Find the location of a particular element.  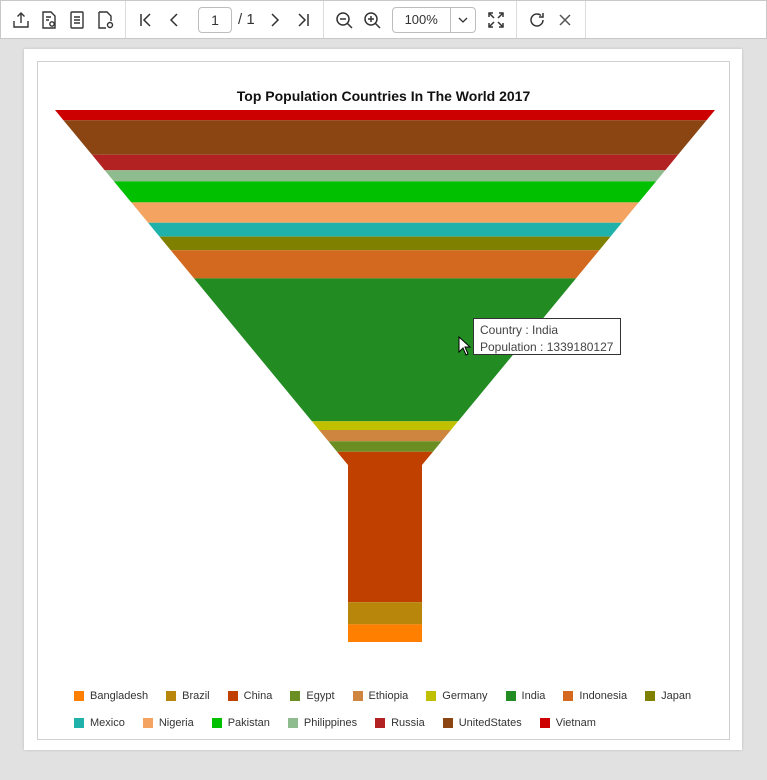

funnel-segment-india is located at coordinates (385, 350).